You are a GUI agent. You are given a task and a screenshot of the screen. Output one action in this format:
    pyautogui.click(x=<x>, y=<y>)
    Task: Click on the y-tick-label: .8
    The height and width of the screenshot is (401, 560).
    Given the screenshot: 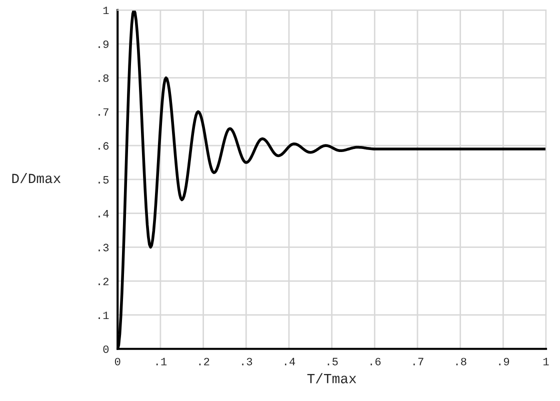 What is the action you would take?
    pyautogui.click(x=103, y=78)
    